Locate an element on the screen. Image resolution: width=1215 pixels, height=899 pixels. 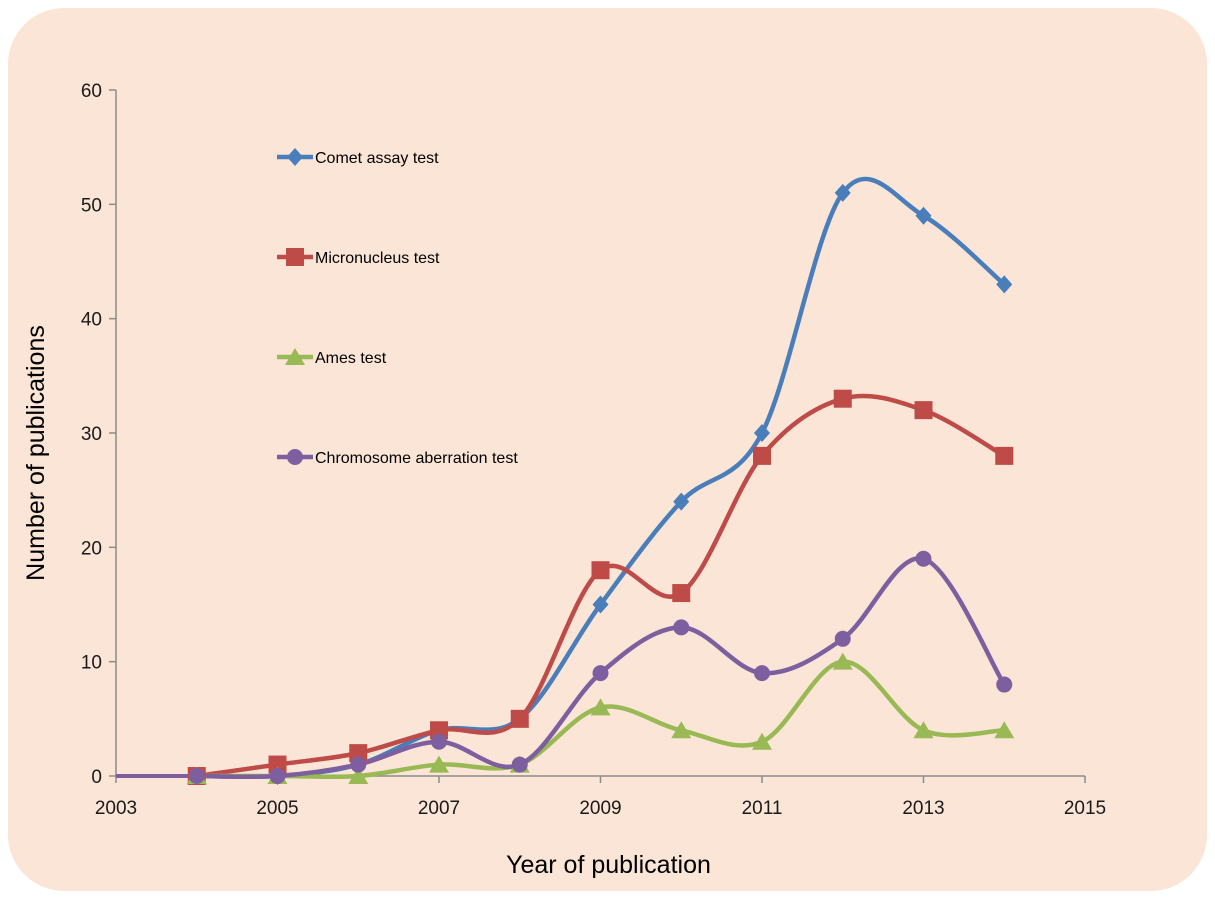
y-tick-label: 10 is located at coordinates (91, 663).